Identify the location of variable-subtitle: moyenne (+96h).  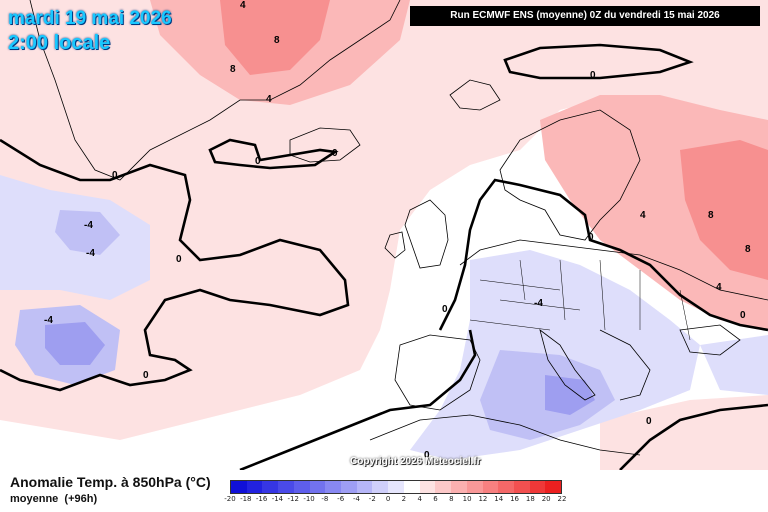
(53, 499).